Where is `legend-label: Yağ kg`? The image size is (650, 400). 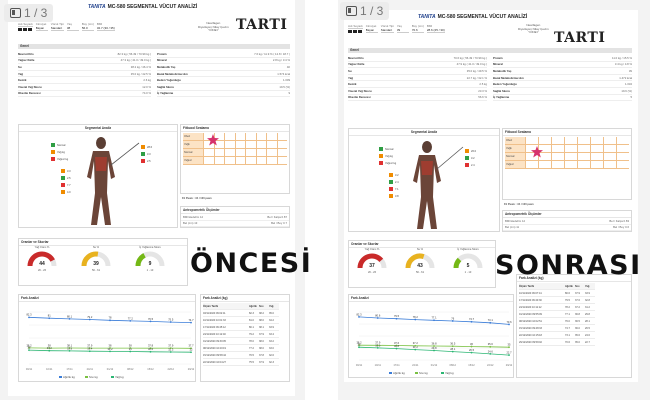
legend-label: Yağ kg is located at coordinates (119, 377).